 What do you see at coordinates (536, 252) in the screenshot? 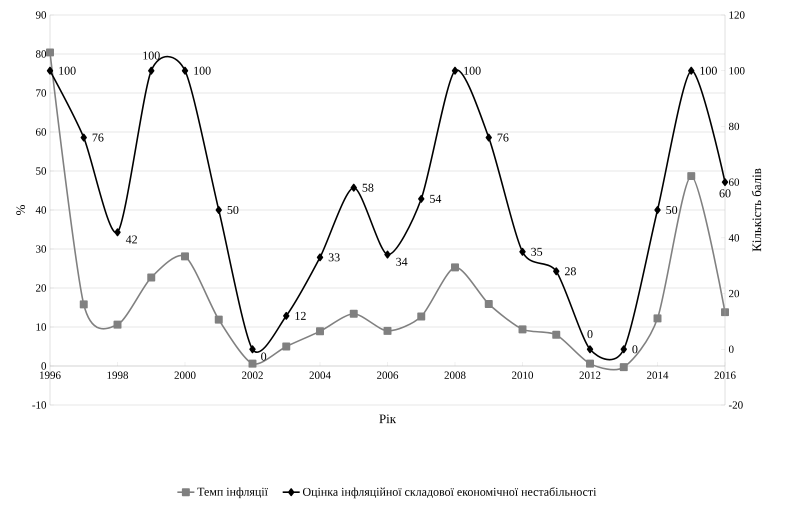
I see `data-label: 35` at bounding box center [536, 252].